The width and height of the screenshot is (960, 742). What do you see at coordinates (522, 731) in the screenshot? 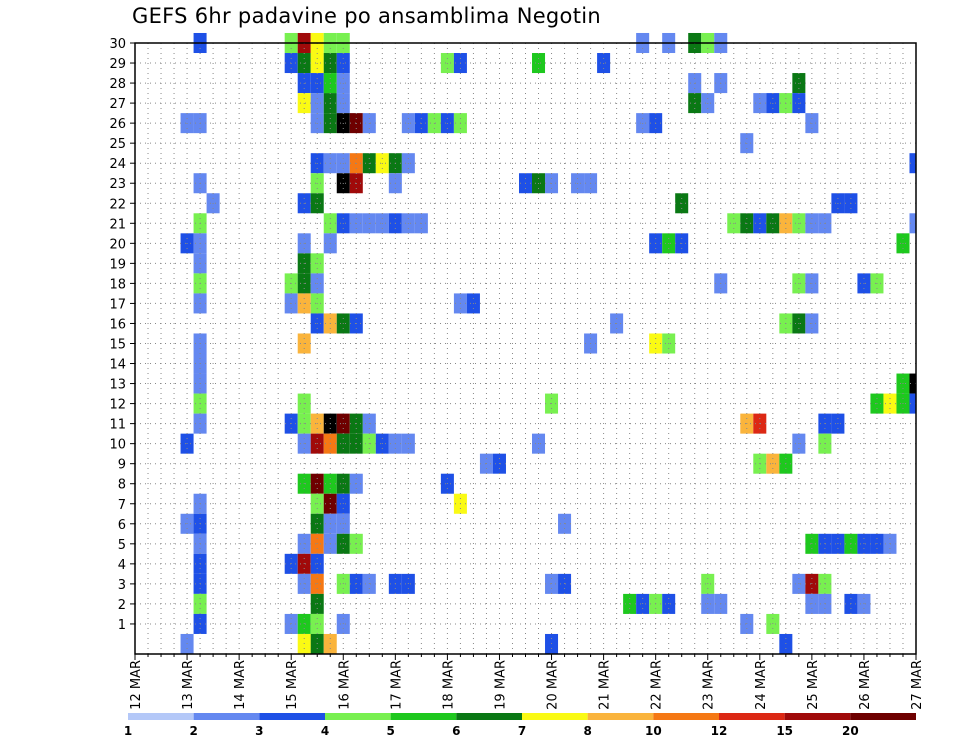
I see `colorbar-label: 7` at bounding box center [522, 731].